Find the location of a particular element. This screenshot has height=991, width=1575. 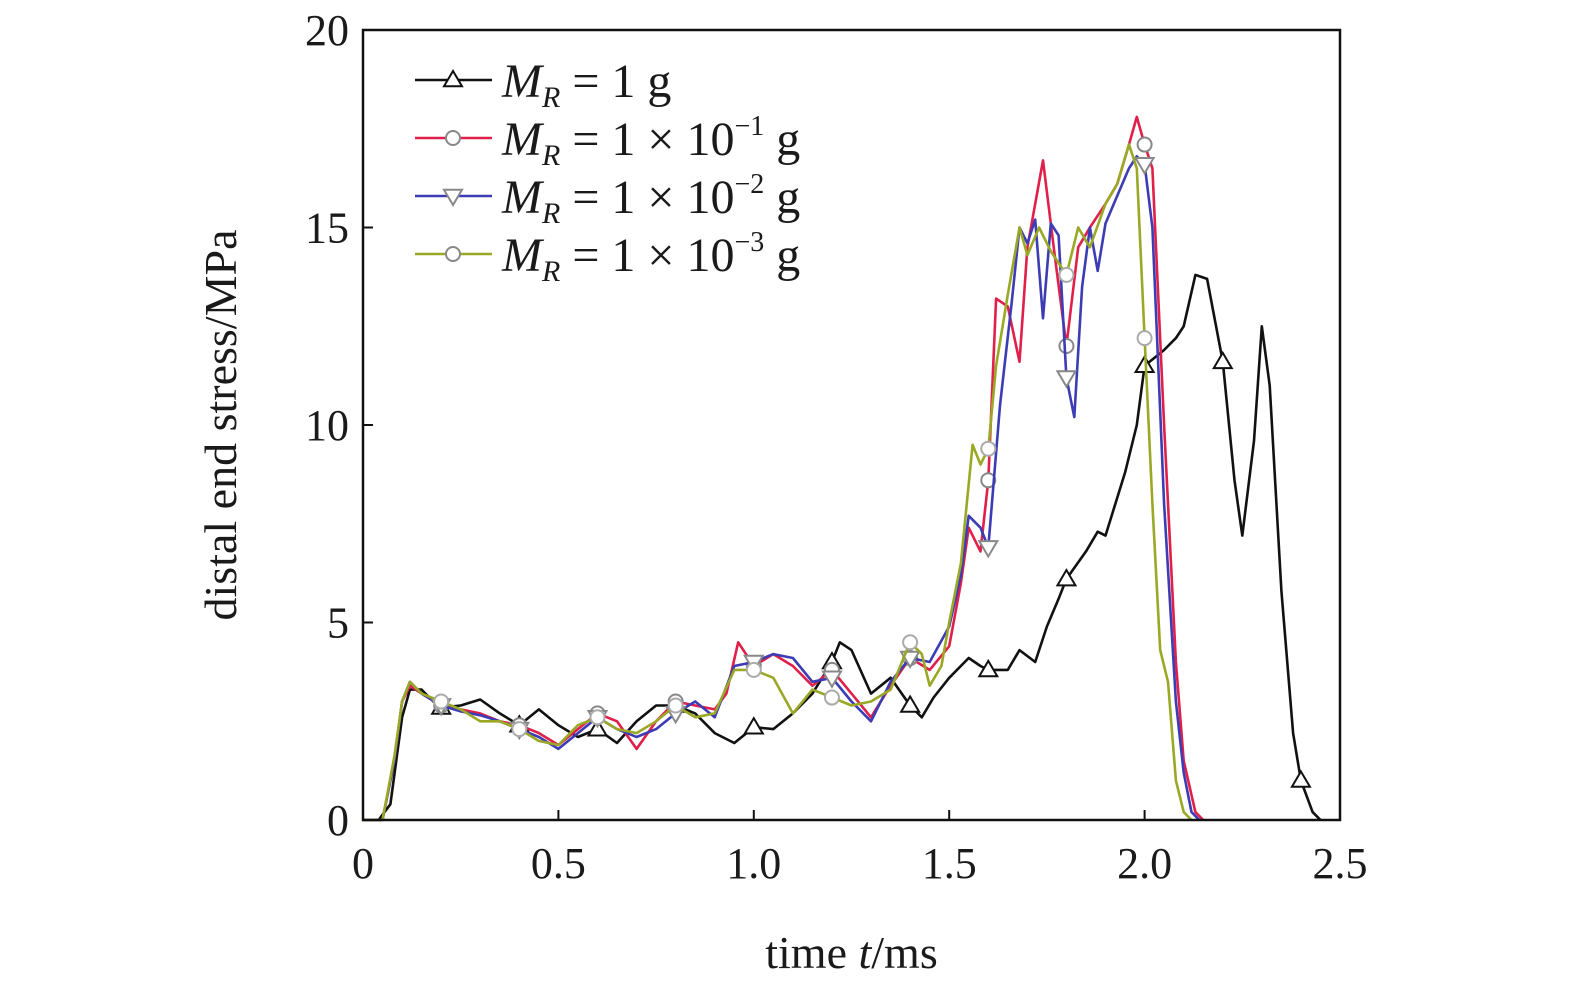

y-tick-label: 5 is located at coordinates (338, 623).